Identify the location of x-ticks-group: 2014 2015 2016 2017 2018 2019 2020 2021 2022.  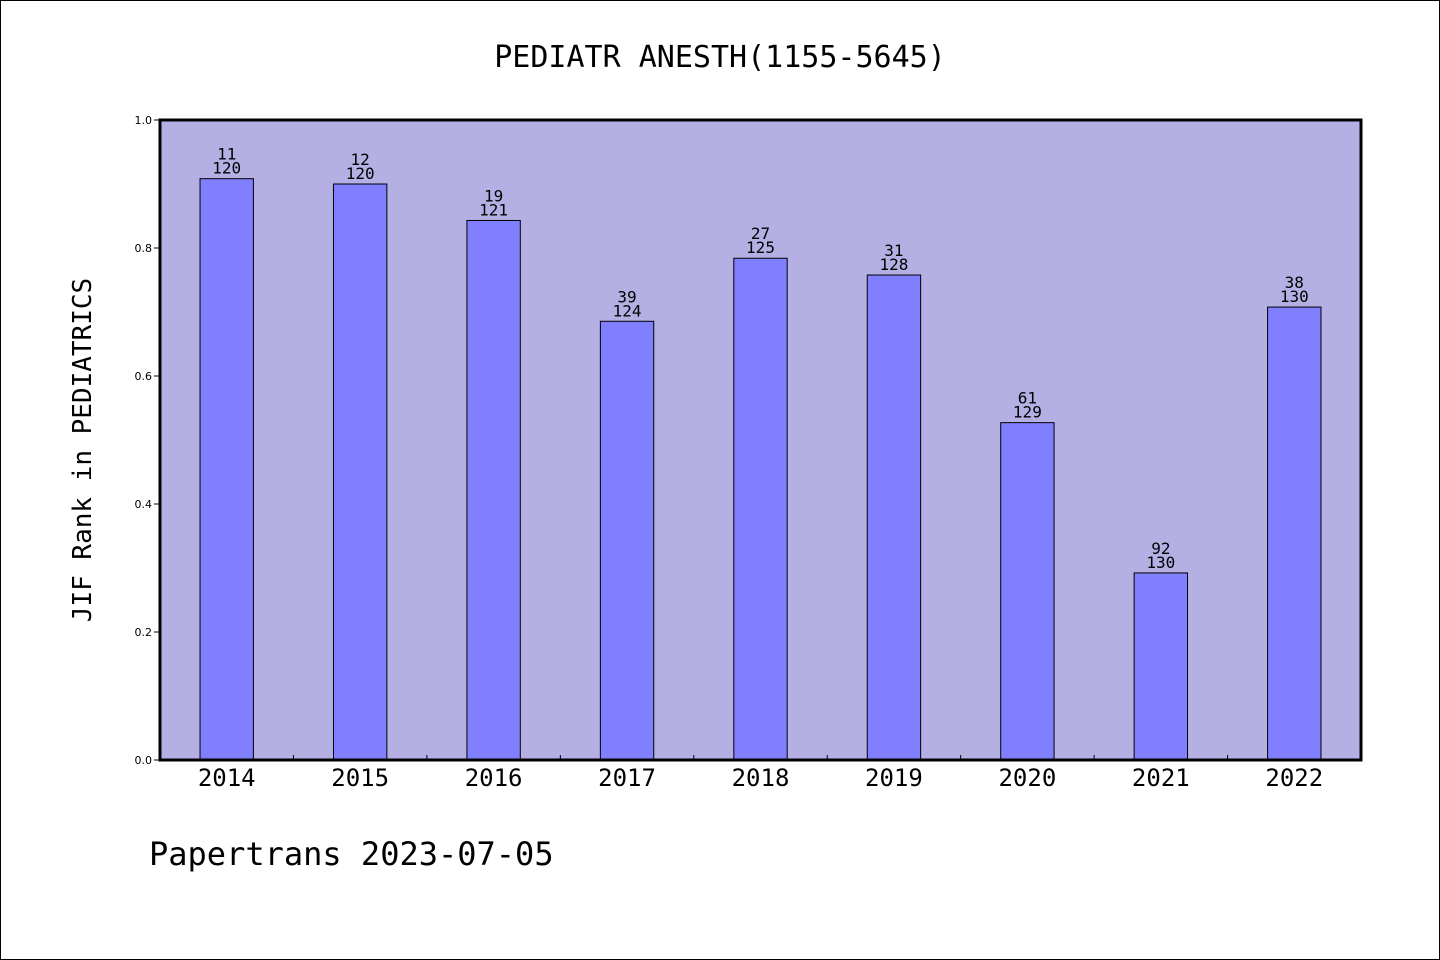
(760, 773).